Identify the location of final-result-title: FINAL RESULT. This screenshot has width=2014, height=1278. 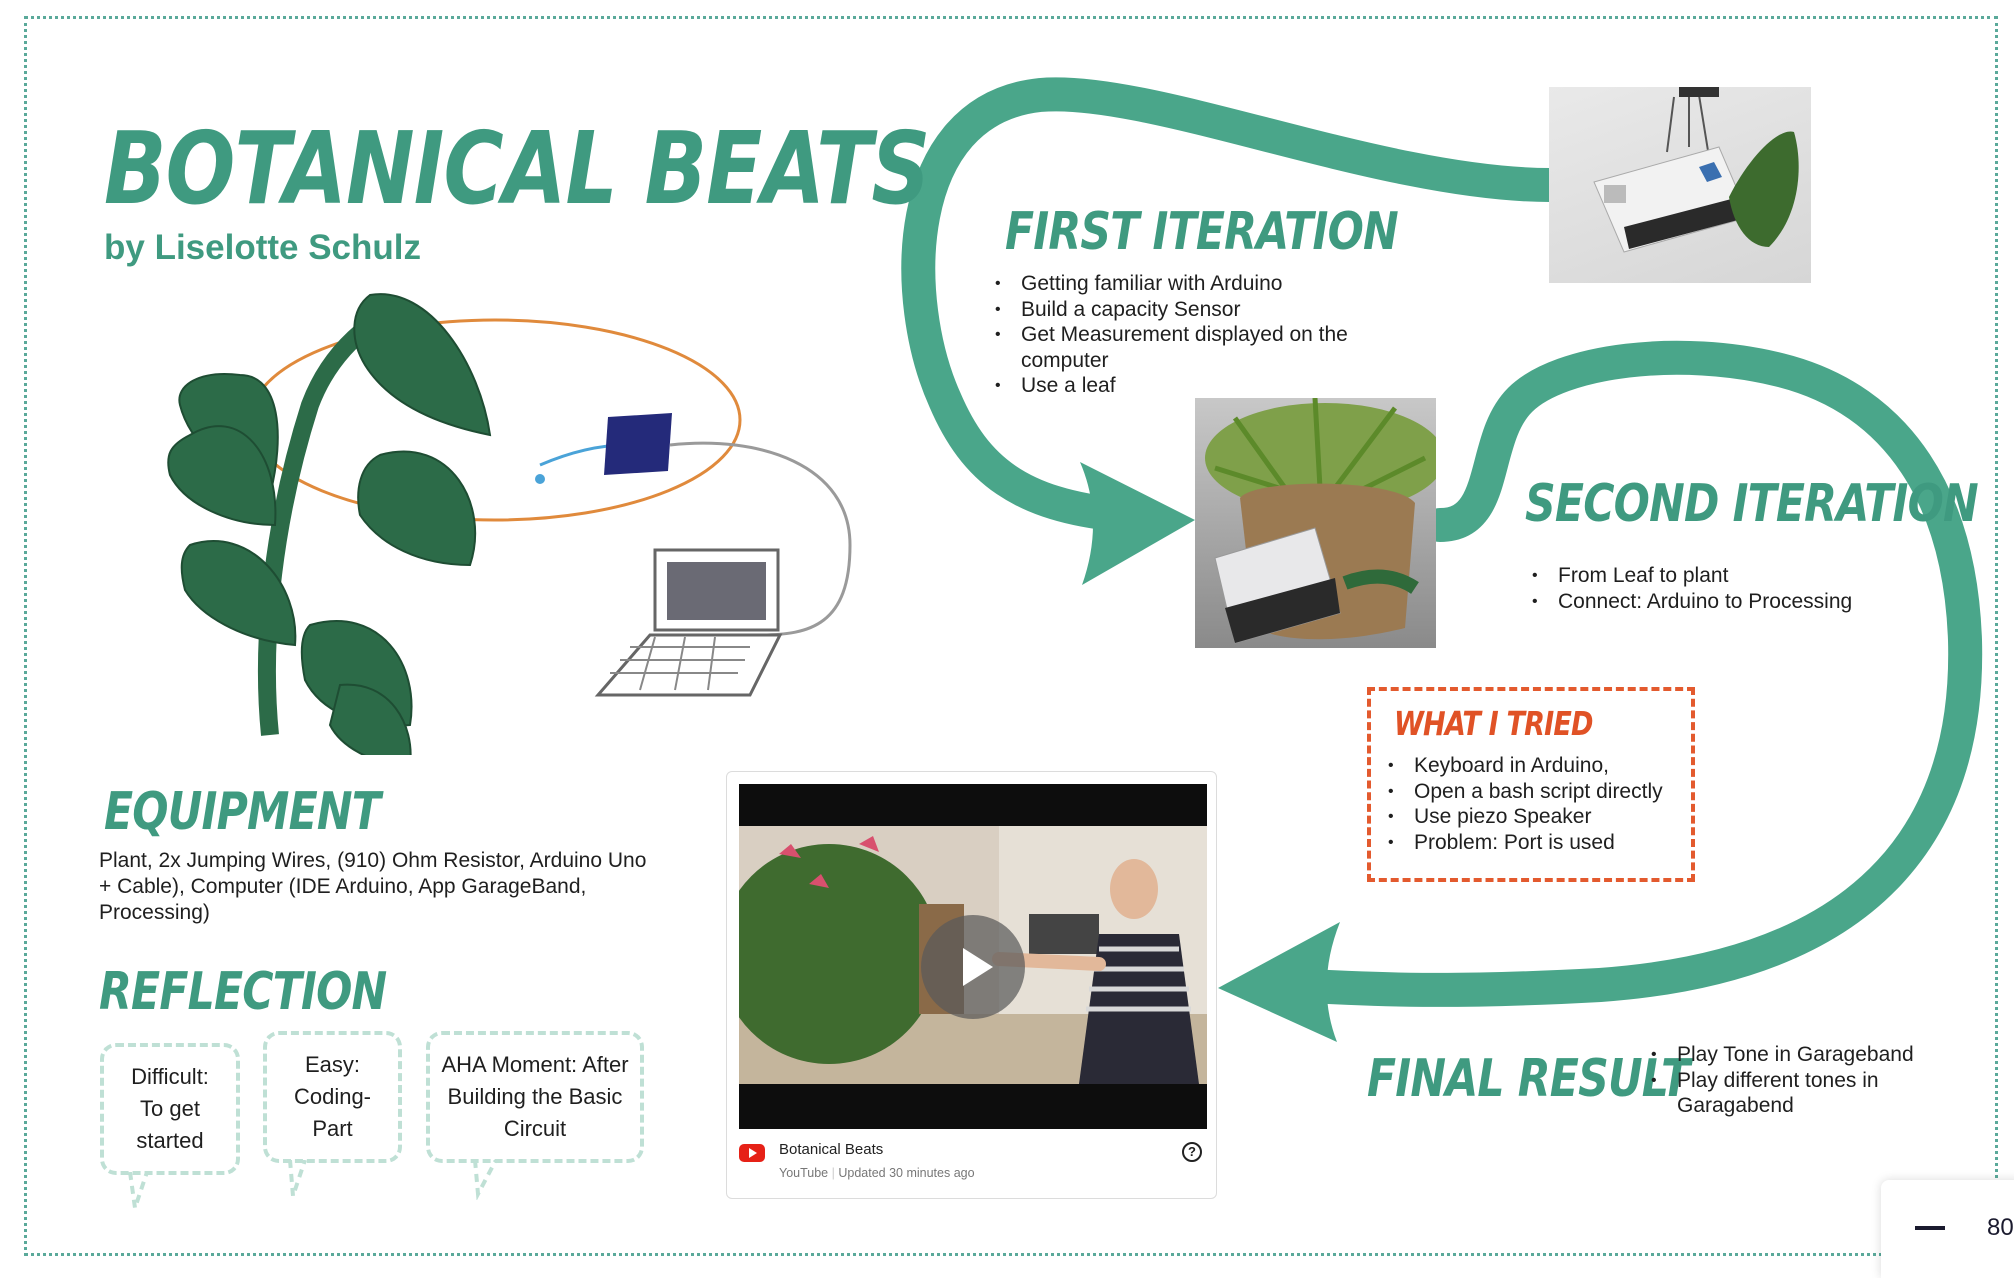
(1528, 1079).